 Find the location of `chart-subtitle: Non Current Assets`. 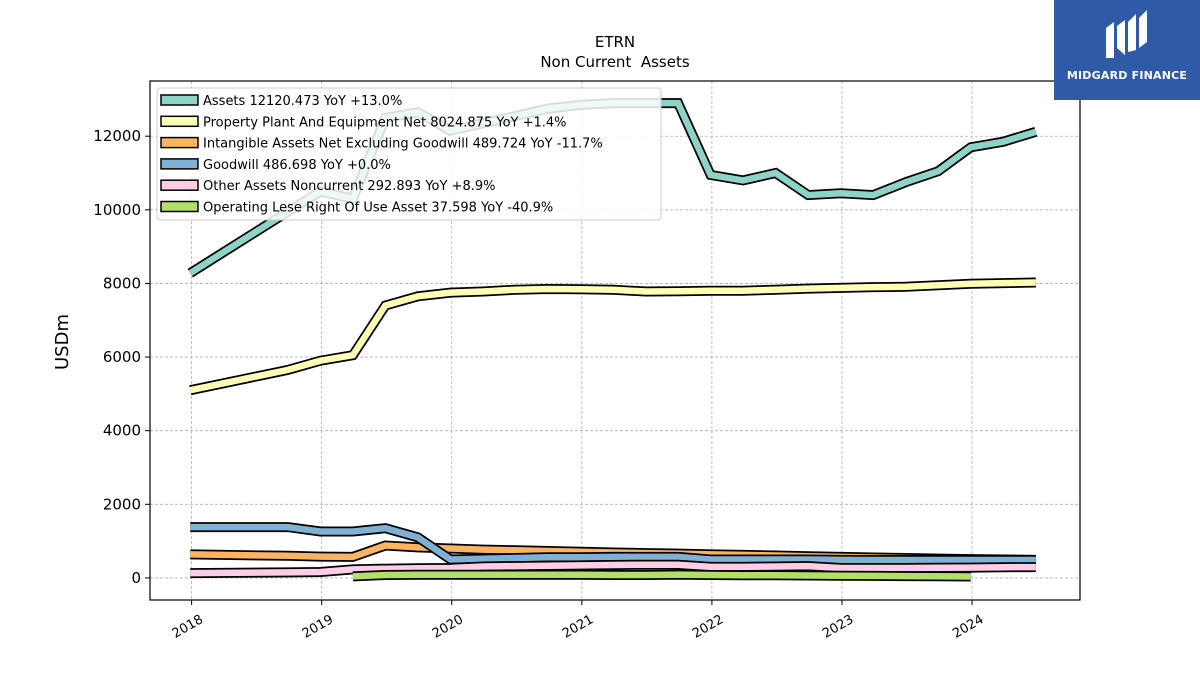

chart-subtitle: Non Current Assets is located at coordinates (615, 62).